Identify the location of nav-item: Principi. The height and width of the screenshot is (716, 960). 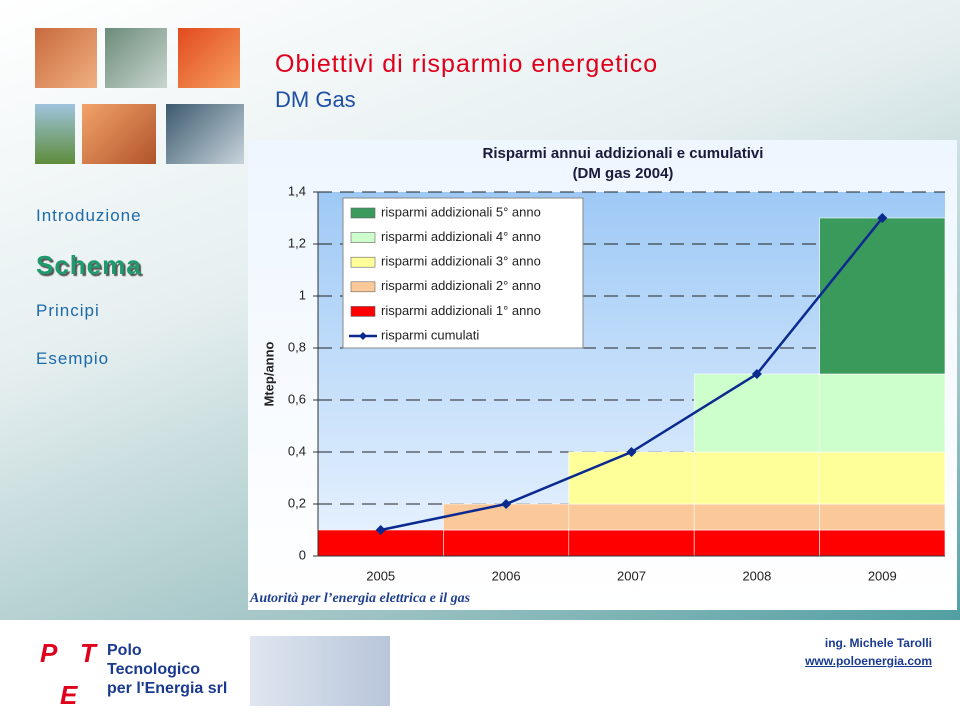
(68, 310).